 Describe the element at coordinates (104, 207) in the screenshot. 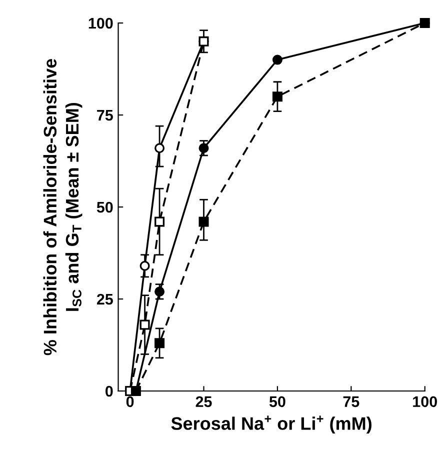

I see `y-tick-label: 50` at that location.